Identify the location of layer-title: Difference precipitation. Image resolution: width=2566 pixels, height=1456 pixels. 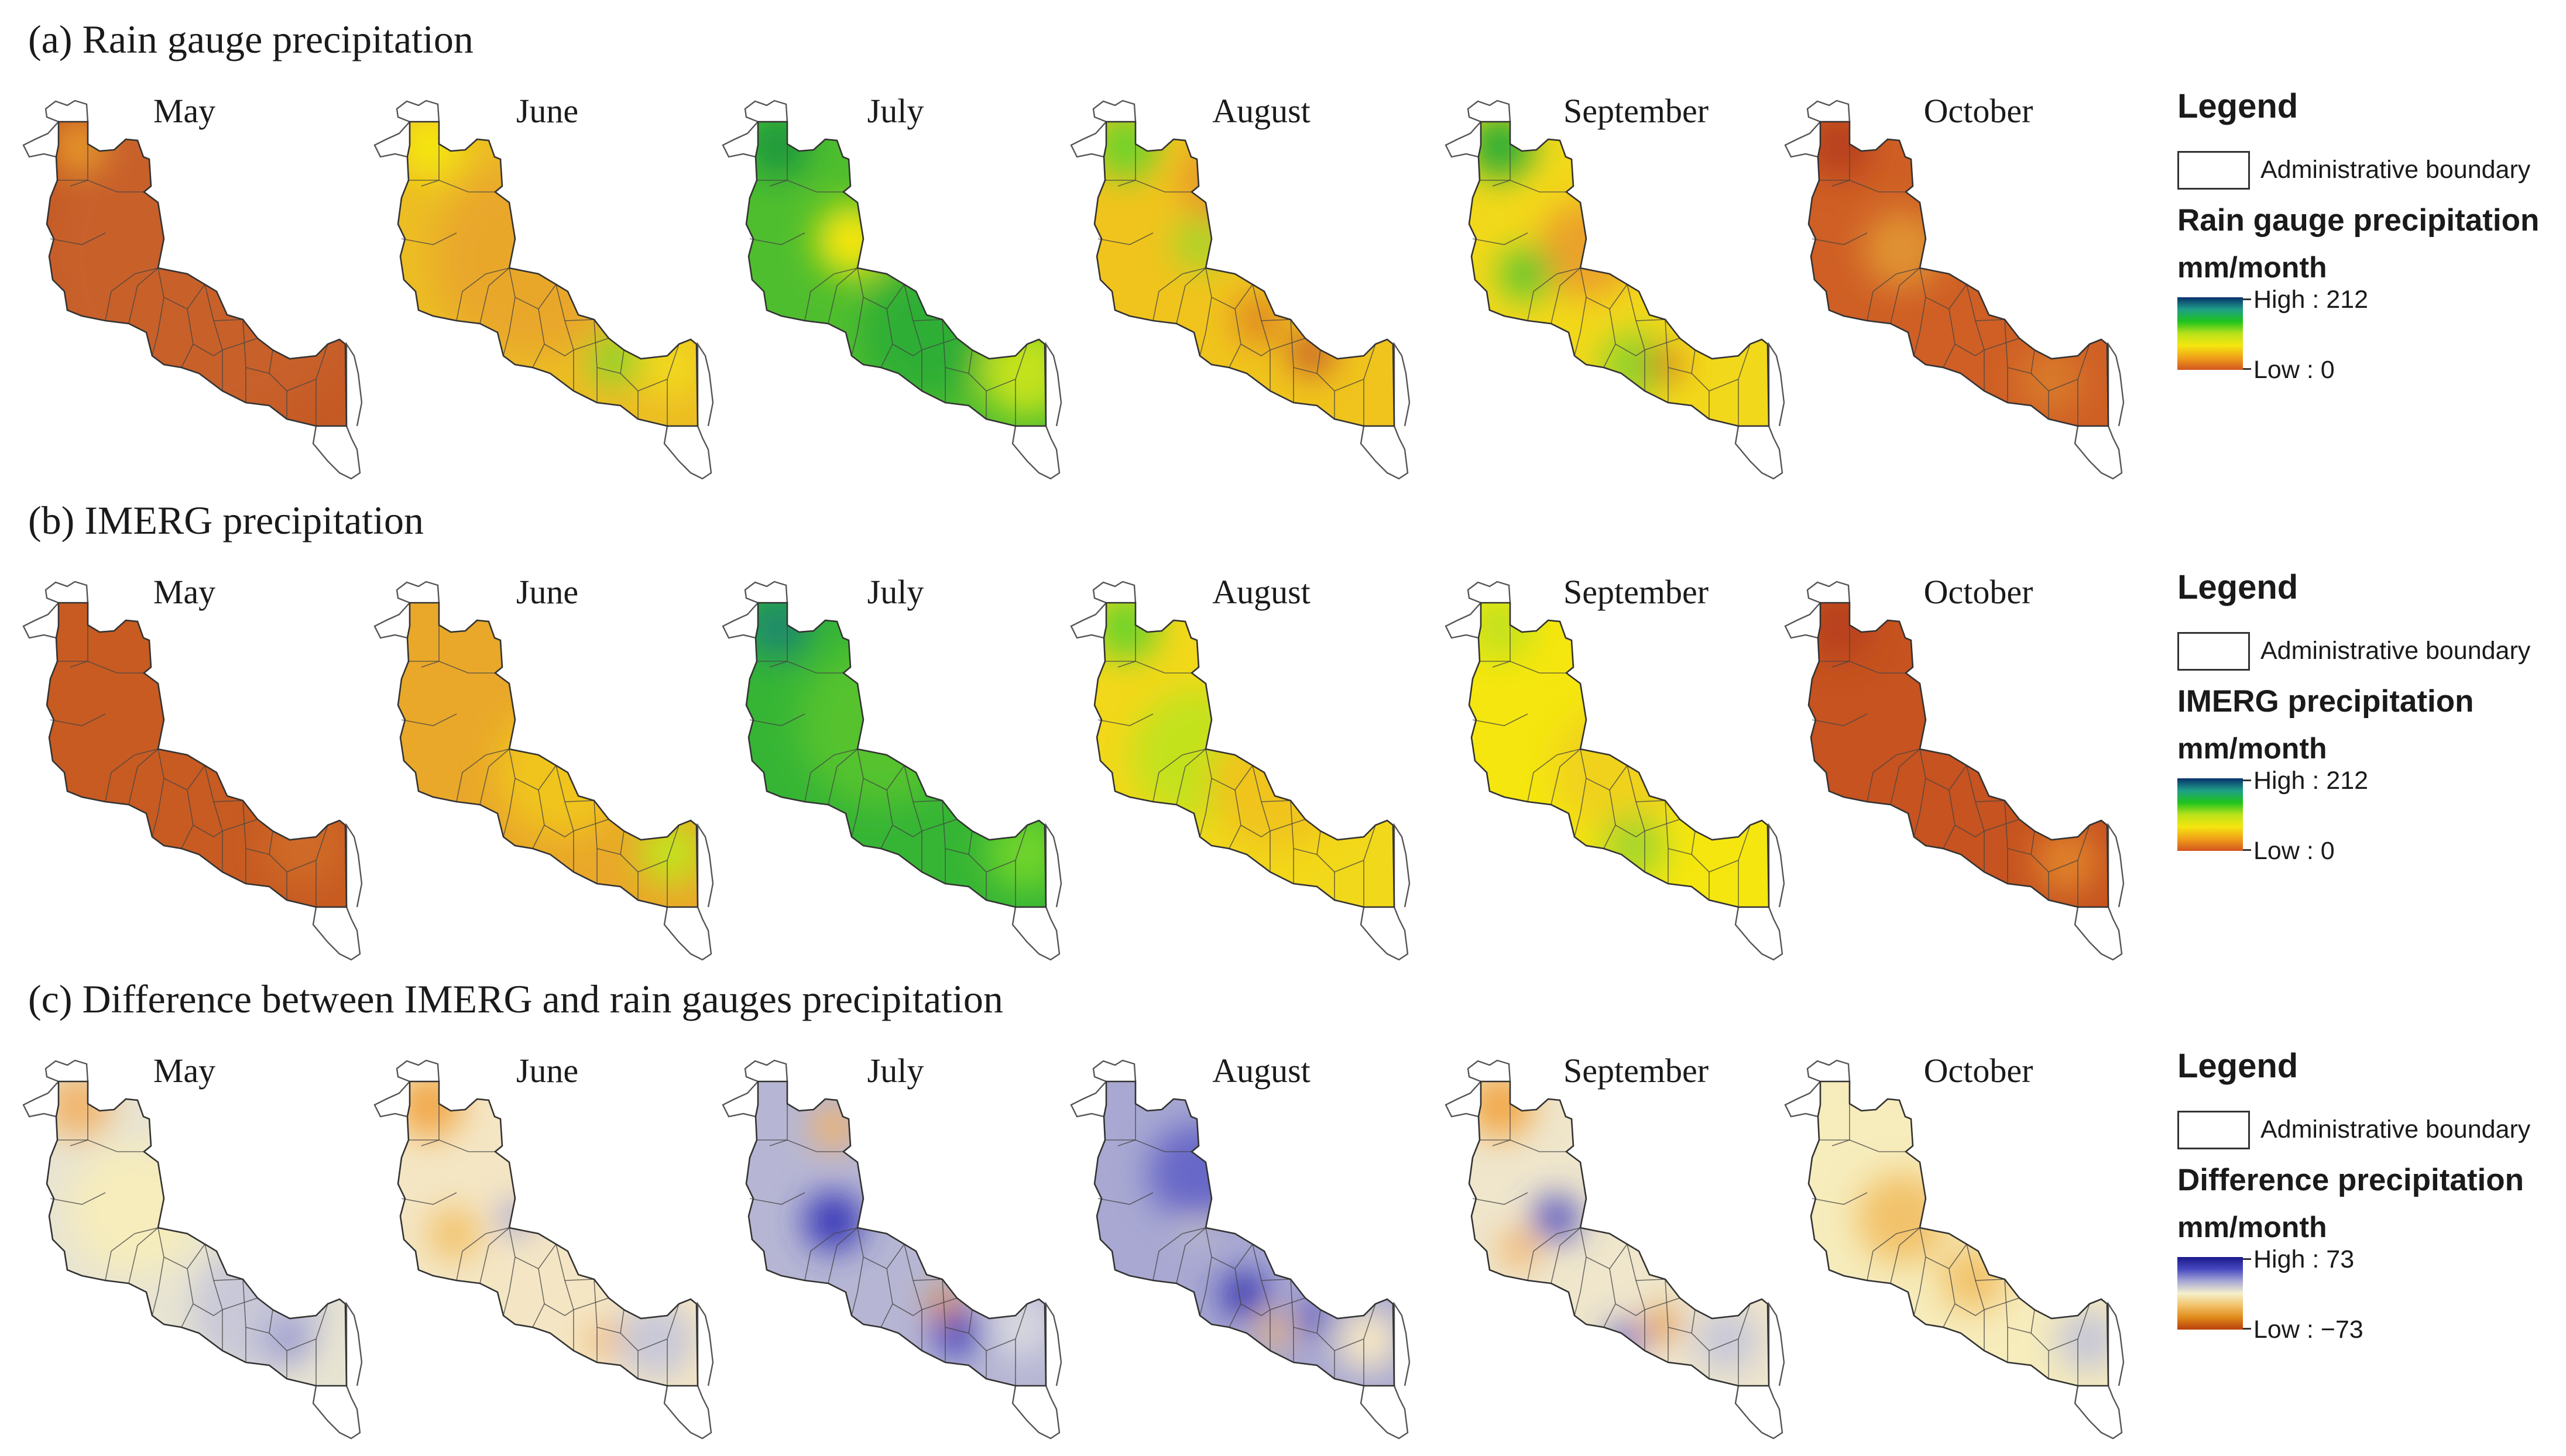
(2350, 1180).